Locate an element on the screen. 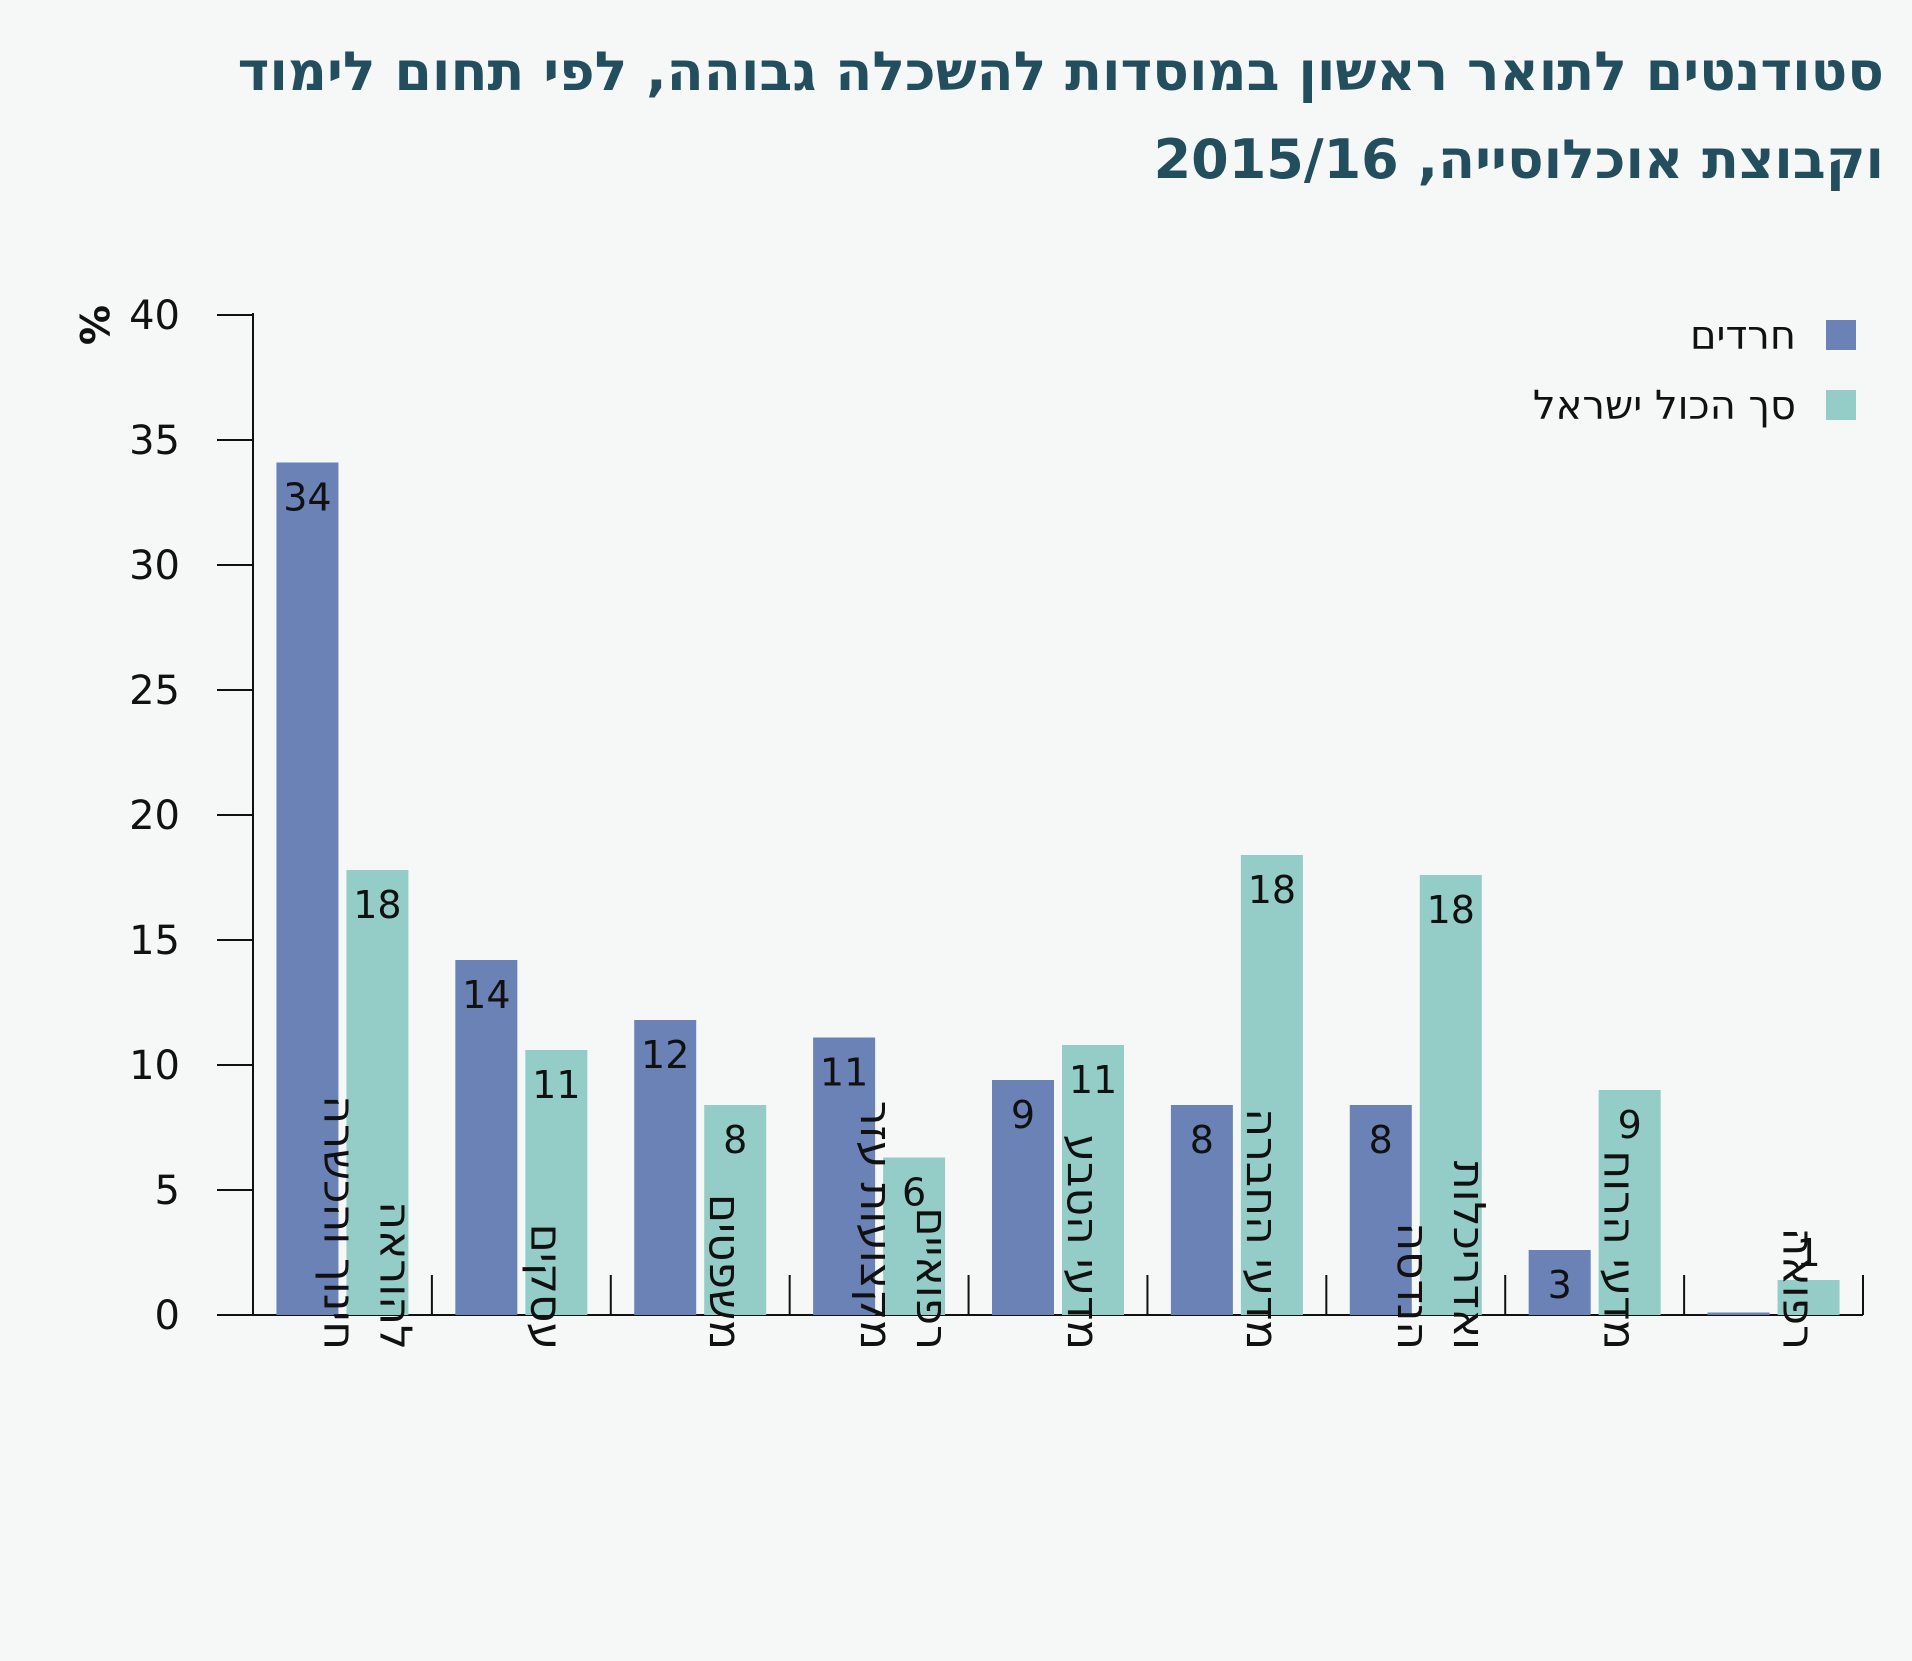 Image resolution: width=1912 pixels, height=1661 pixels. data-label-haredim-5: 8 is located at coordinates (1202, 1140).